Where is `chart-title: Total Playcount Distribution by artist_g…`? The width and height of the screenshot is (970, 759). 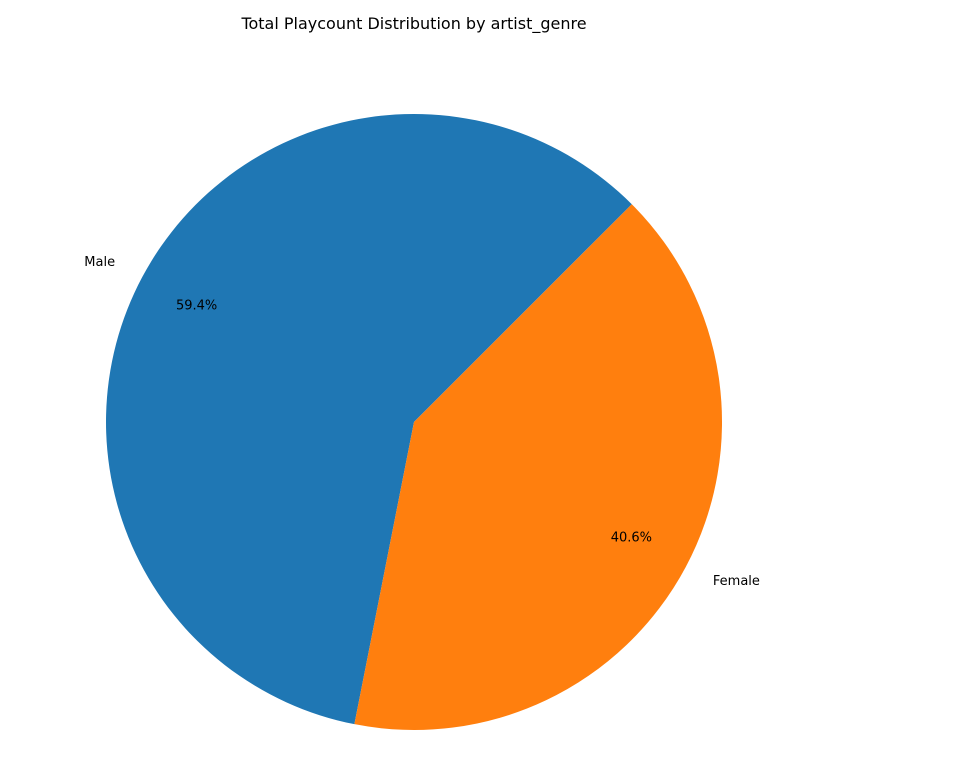
chart-title: Total Playcount Distribution by artist_g… is located at coordinates (413, 24).